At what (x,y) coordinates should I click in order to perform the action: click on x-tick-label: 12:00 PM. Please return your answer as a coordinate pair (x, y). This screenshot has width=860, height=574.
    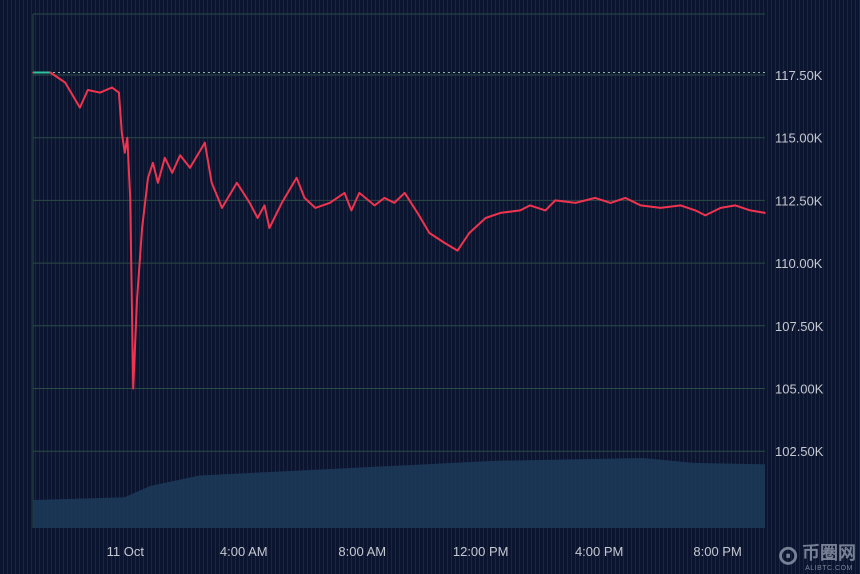
    Looking at the image, I should click on (481, 551).